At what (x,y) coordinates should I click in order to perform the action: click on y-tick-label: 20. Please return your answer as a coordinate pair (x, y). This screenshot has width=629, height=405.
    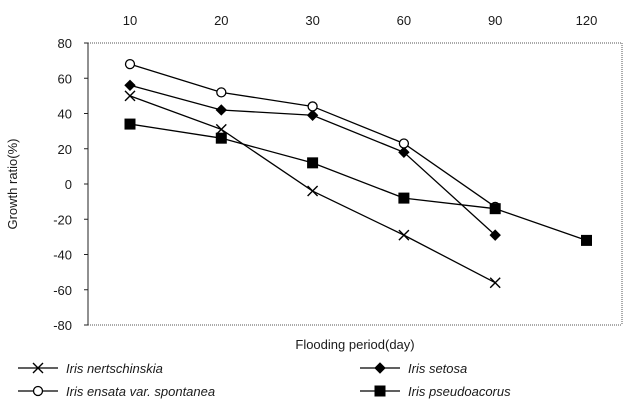
    Looking at the image, I should click on (65, 149).